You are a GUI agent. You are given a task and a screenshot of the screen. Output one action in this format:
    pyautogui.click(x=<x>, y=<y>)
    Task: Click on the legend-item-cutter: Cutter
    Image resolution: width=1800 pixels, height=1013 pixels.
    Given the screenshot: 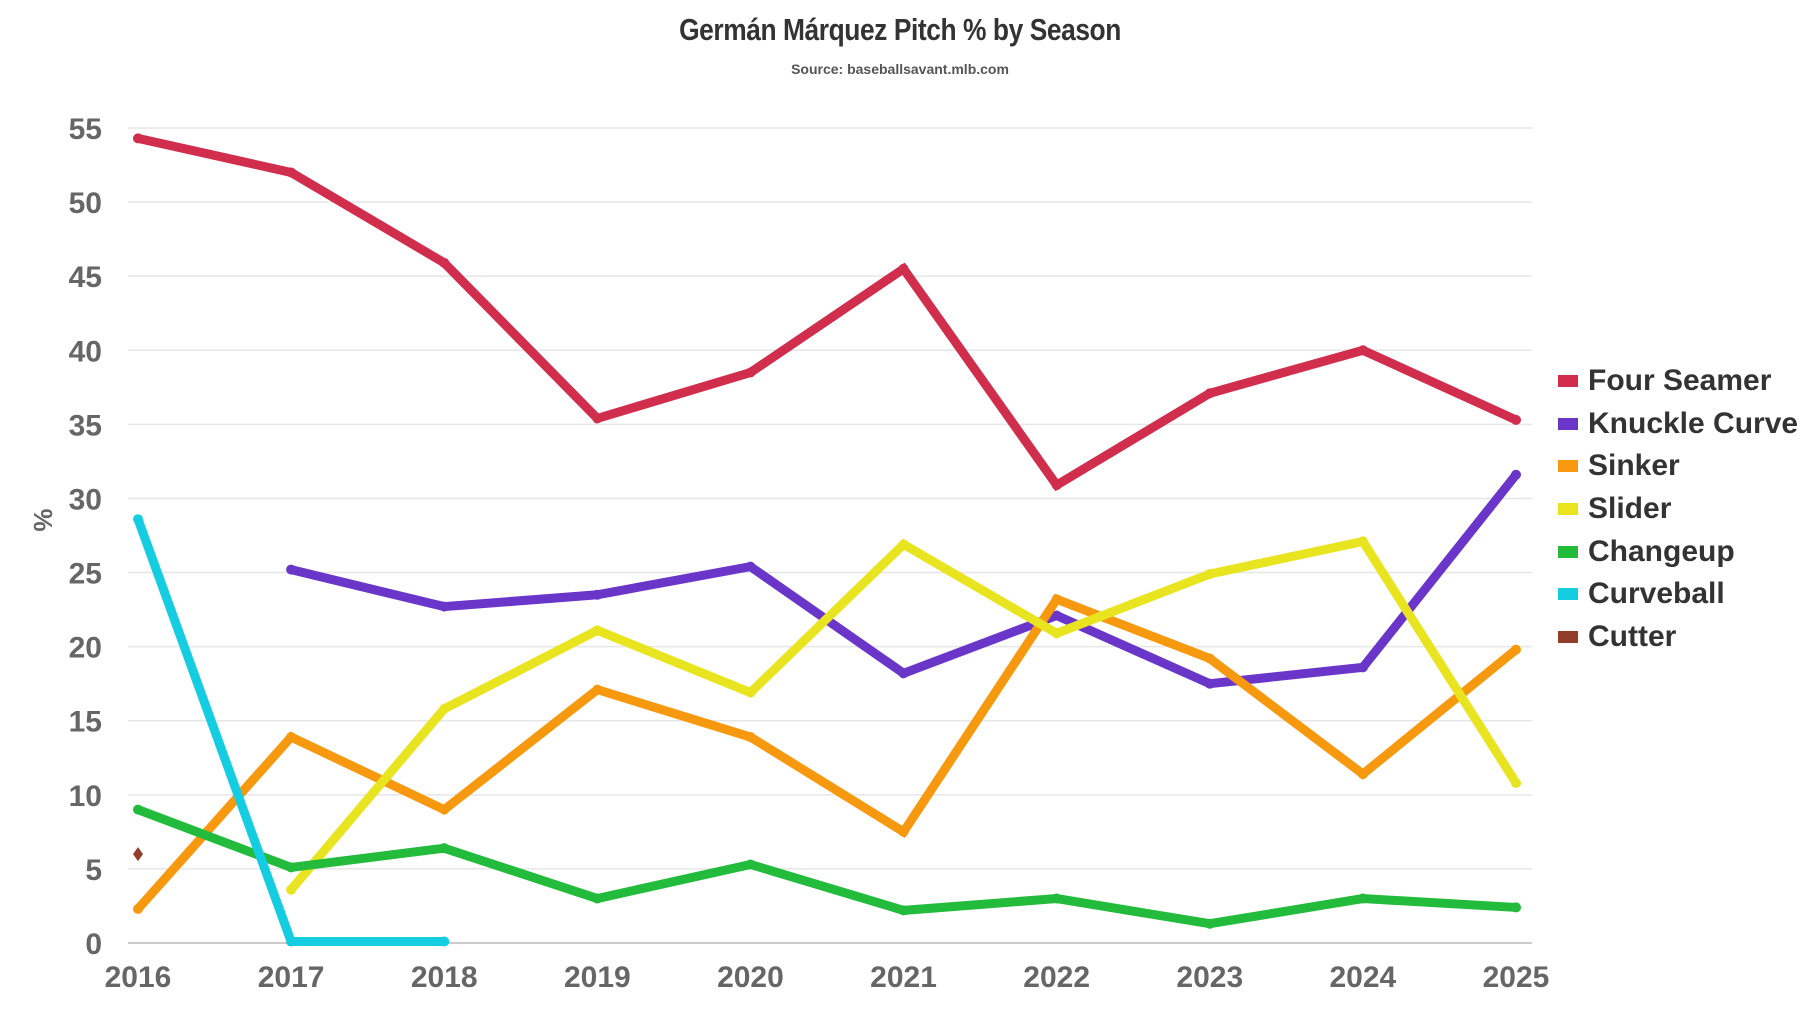 What is the action you would take?
    pyautogui.click(x=1678, y=637)
    